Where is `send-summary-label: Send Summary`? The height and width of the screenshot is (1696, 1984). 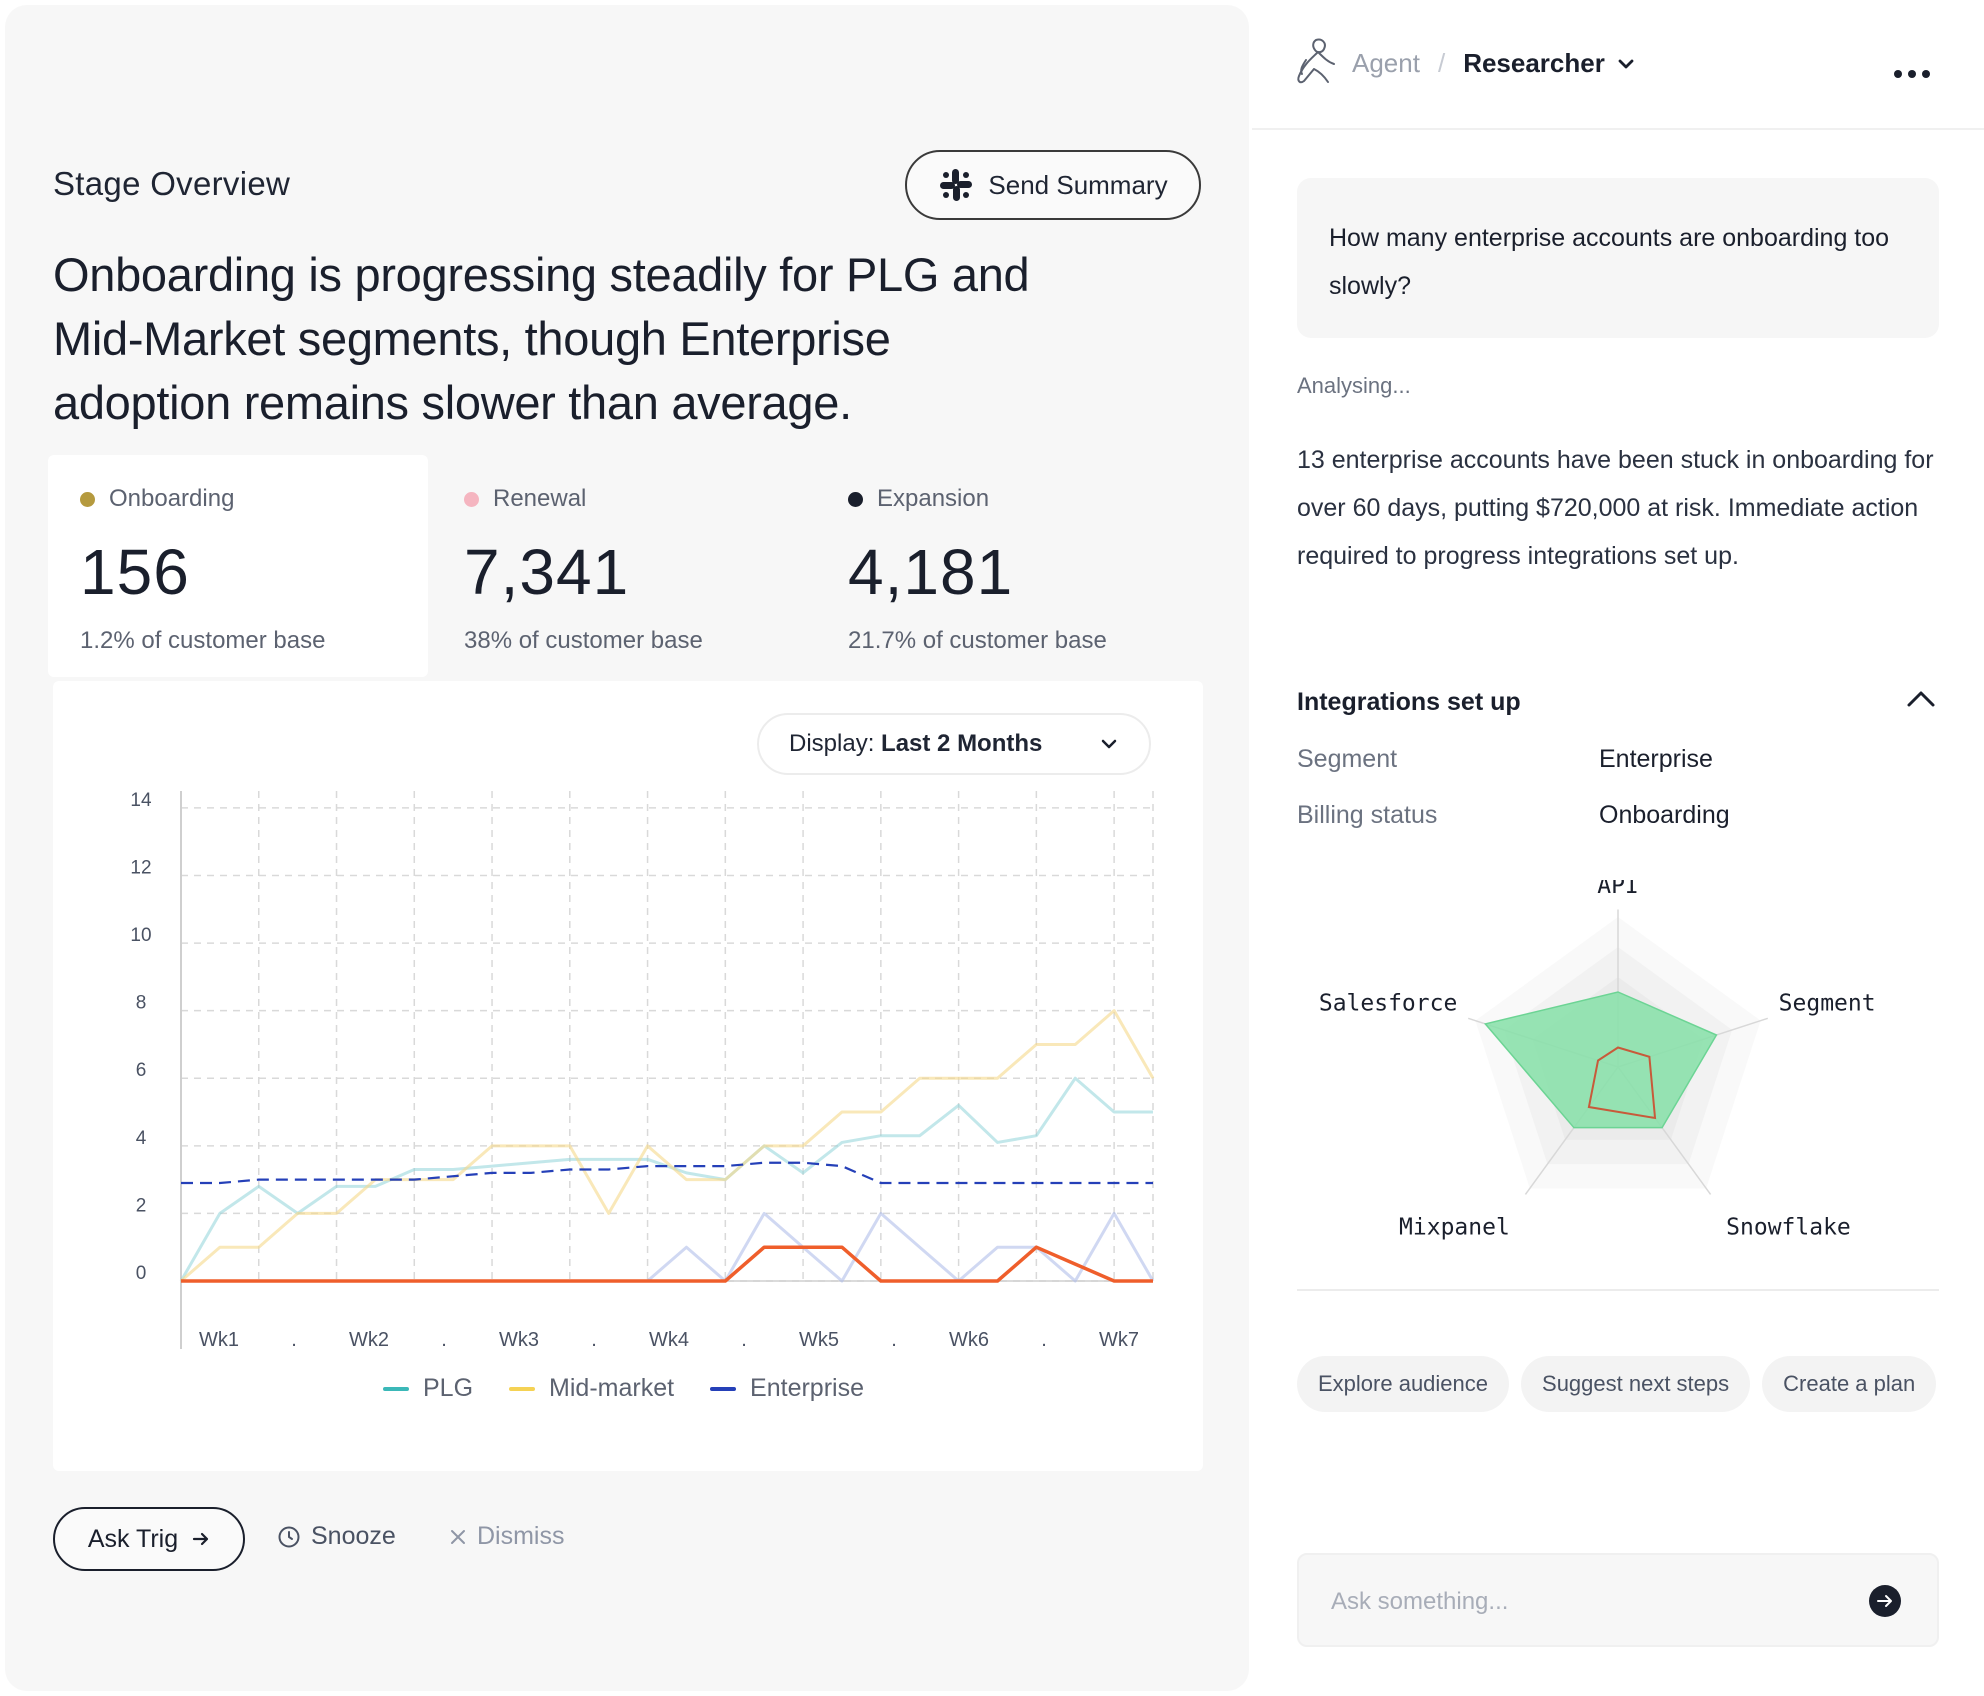
send-summary-label: Send Summary is located at coordinates (1078, 184).